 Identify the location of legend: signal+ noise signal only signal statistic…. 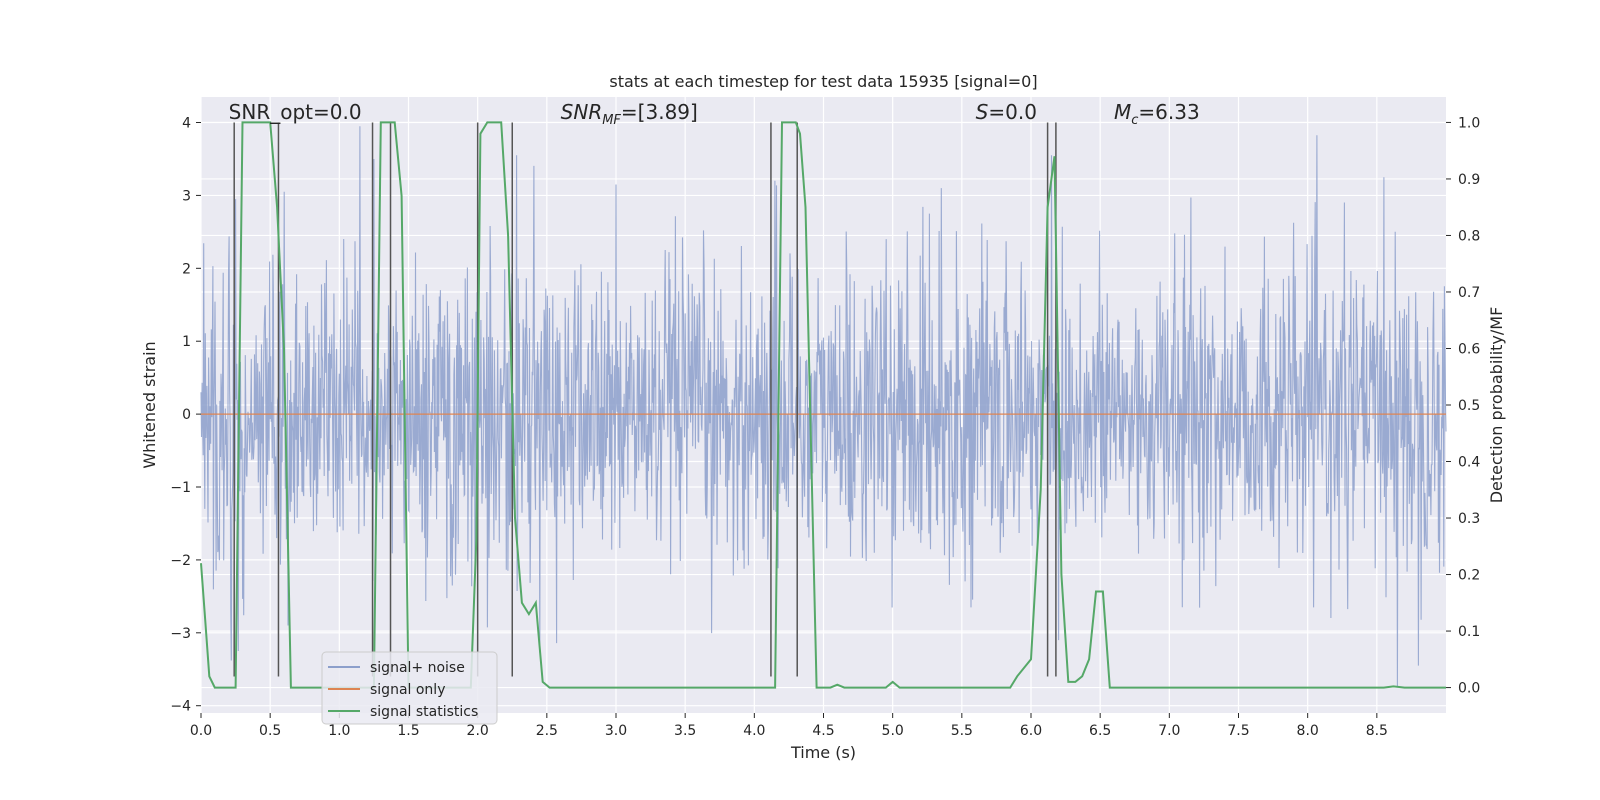
(409, 688).